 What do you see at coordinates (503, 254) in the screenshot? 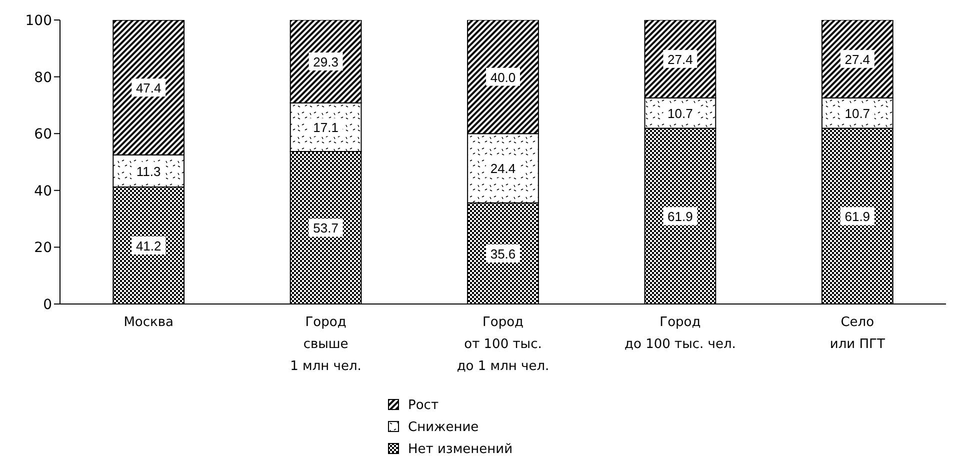
I see `data-label: 35.6` at bounding box center [503, 254].